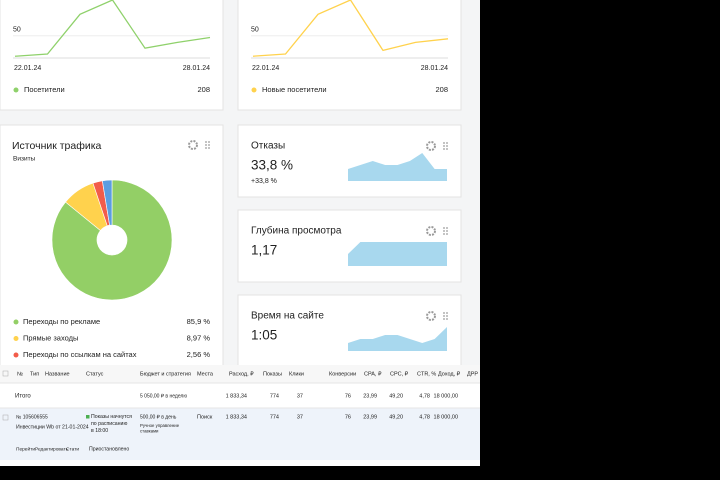 This screenshot has width=720, height=480. What do you see at coordinates (199, 321) in the screenshot?
I see `legend-value: 85,9 %` at bounding box center [199, 321].